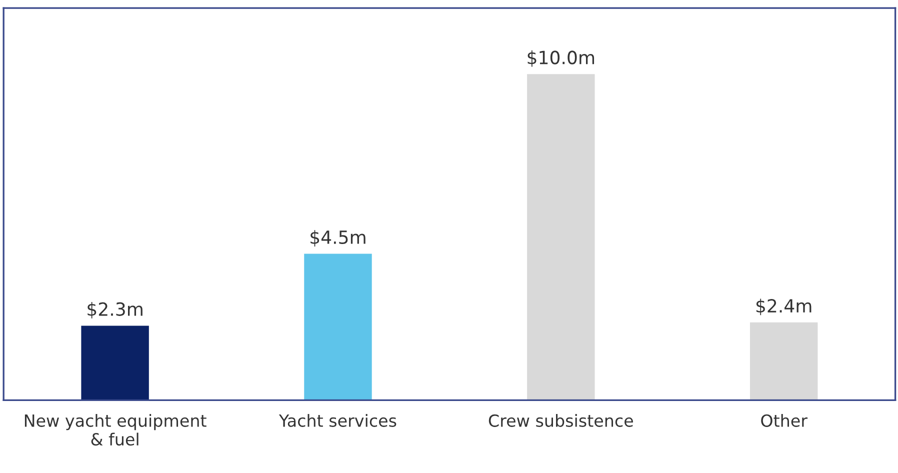 The height and width of the screenshot is (473, 898). Describe the element at coordinates (338, 238) in the screenshot. I see `data-label: $4.5m` at that location.